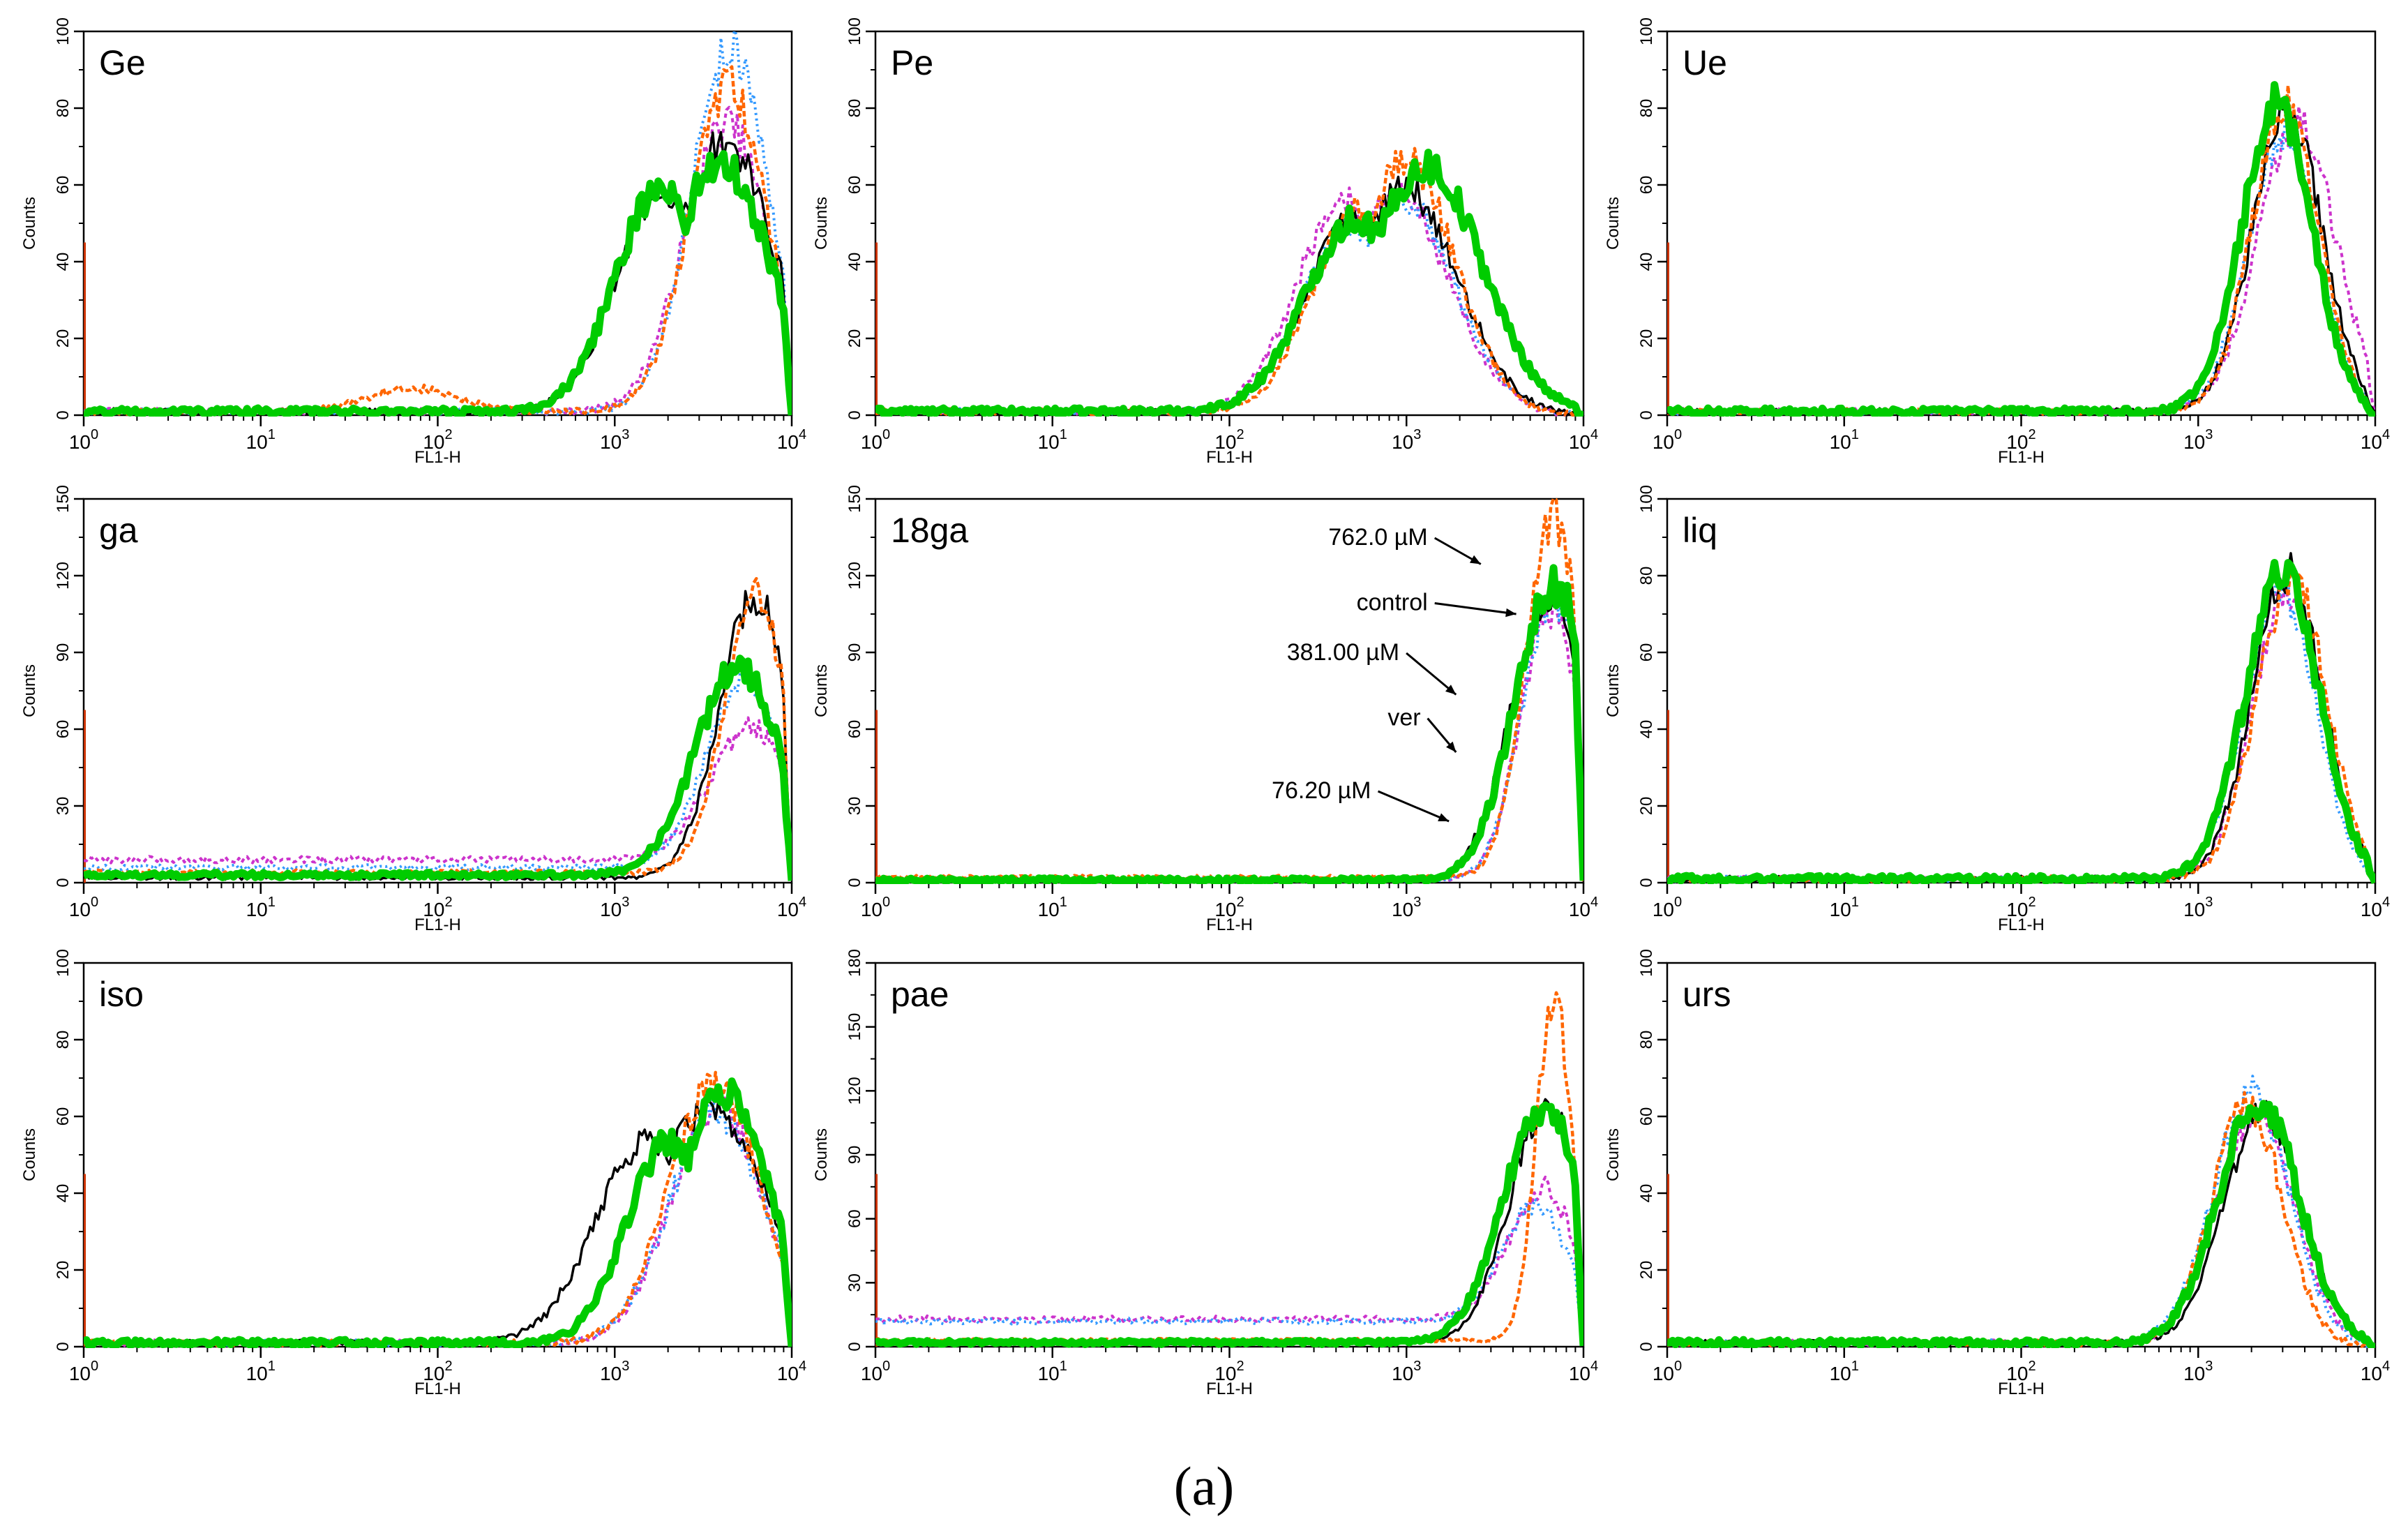 Image resolution: width=2408 pixels, height=1533 pixels. What do you see at coordinates (1393, 603) in the screenshot?
I see `annotation-control: control` at bounding box center [1393, 603].